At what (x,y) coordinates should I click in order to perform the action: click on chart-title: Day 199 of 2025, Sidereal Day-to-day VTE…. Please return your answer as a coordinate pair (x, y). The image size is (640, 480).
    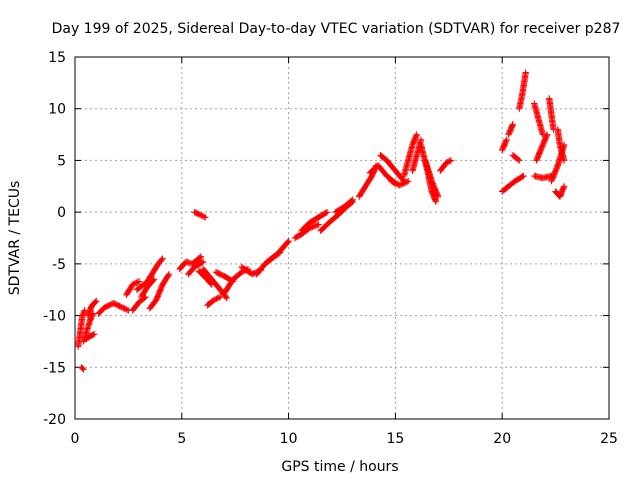
    Looking at the image, I should click on (336, 29).